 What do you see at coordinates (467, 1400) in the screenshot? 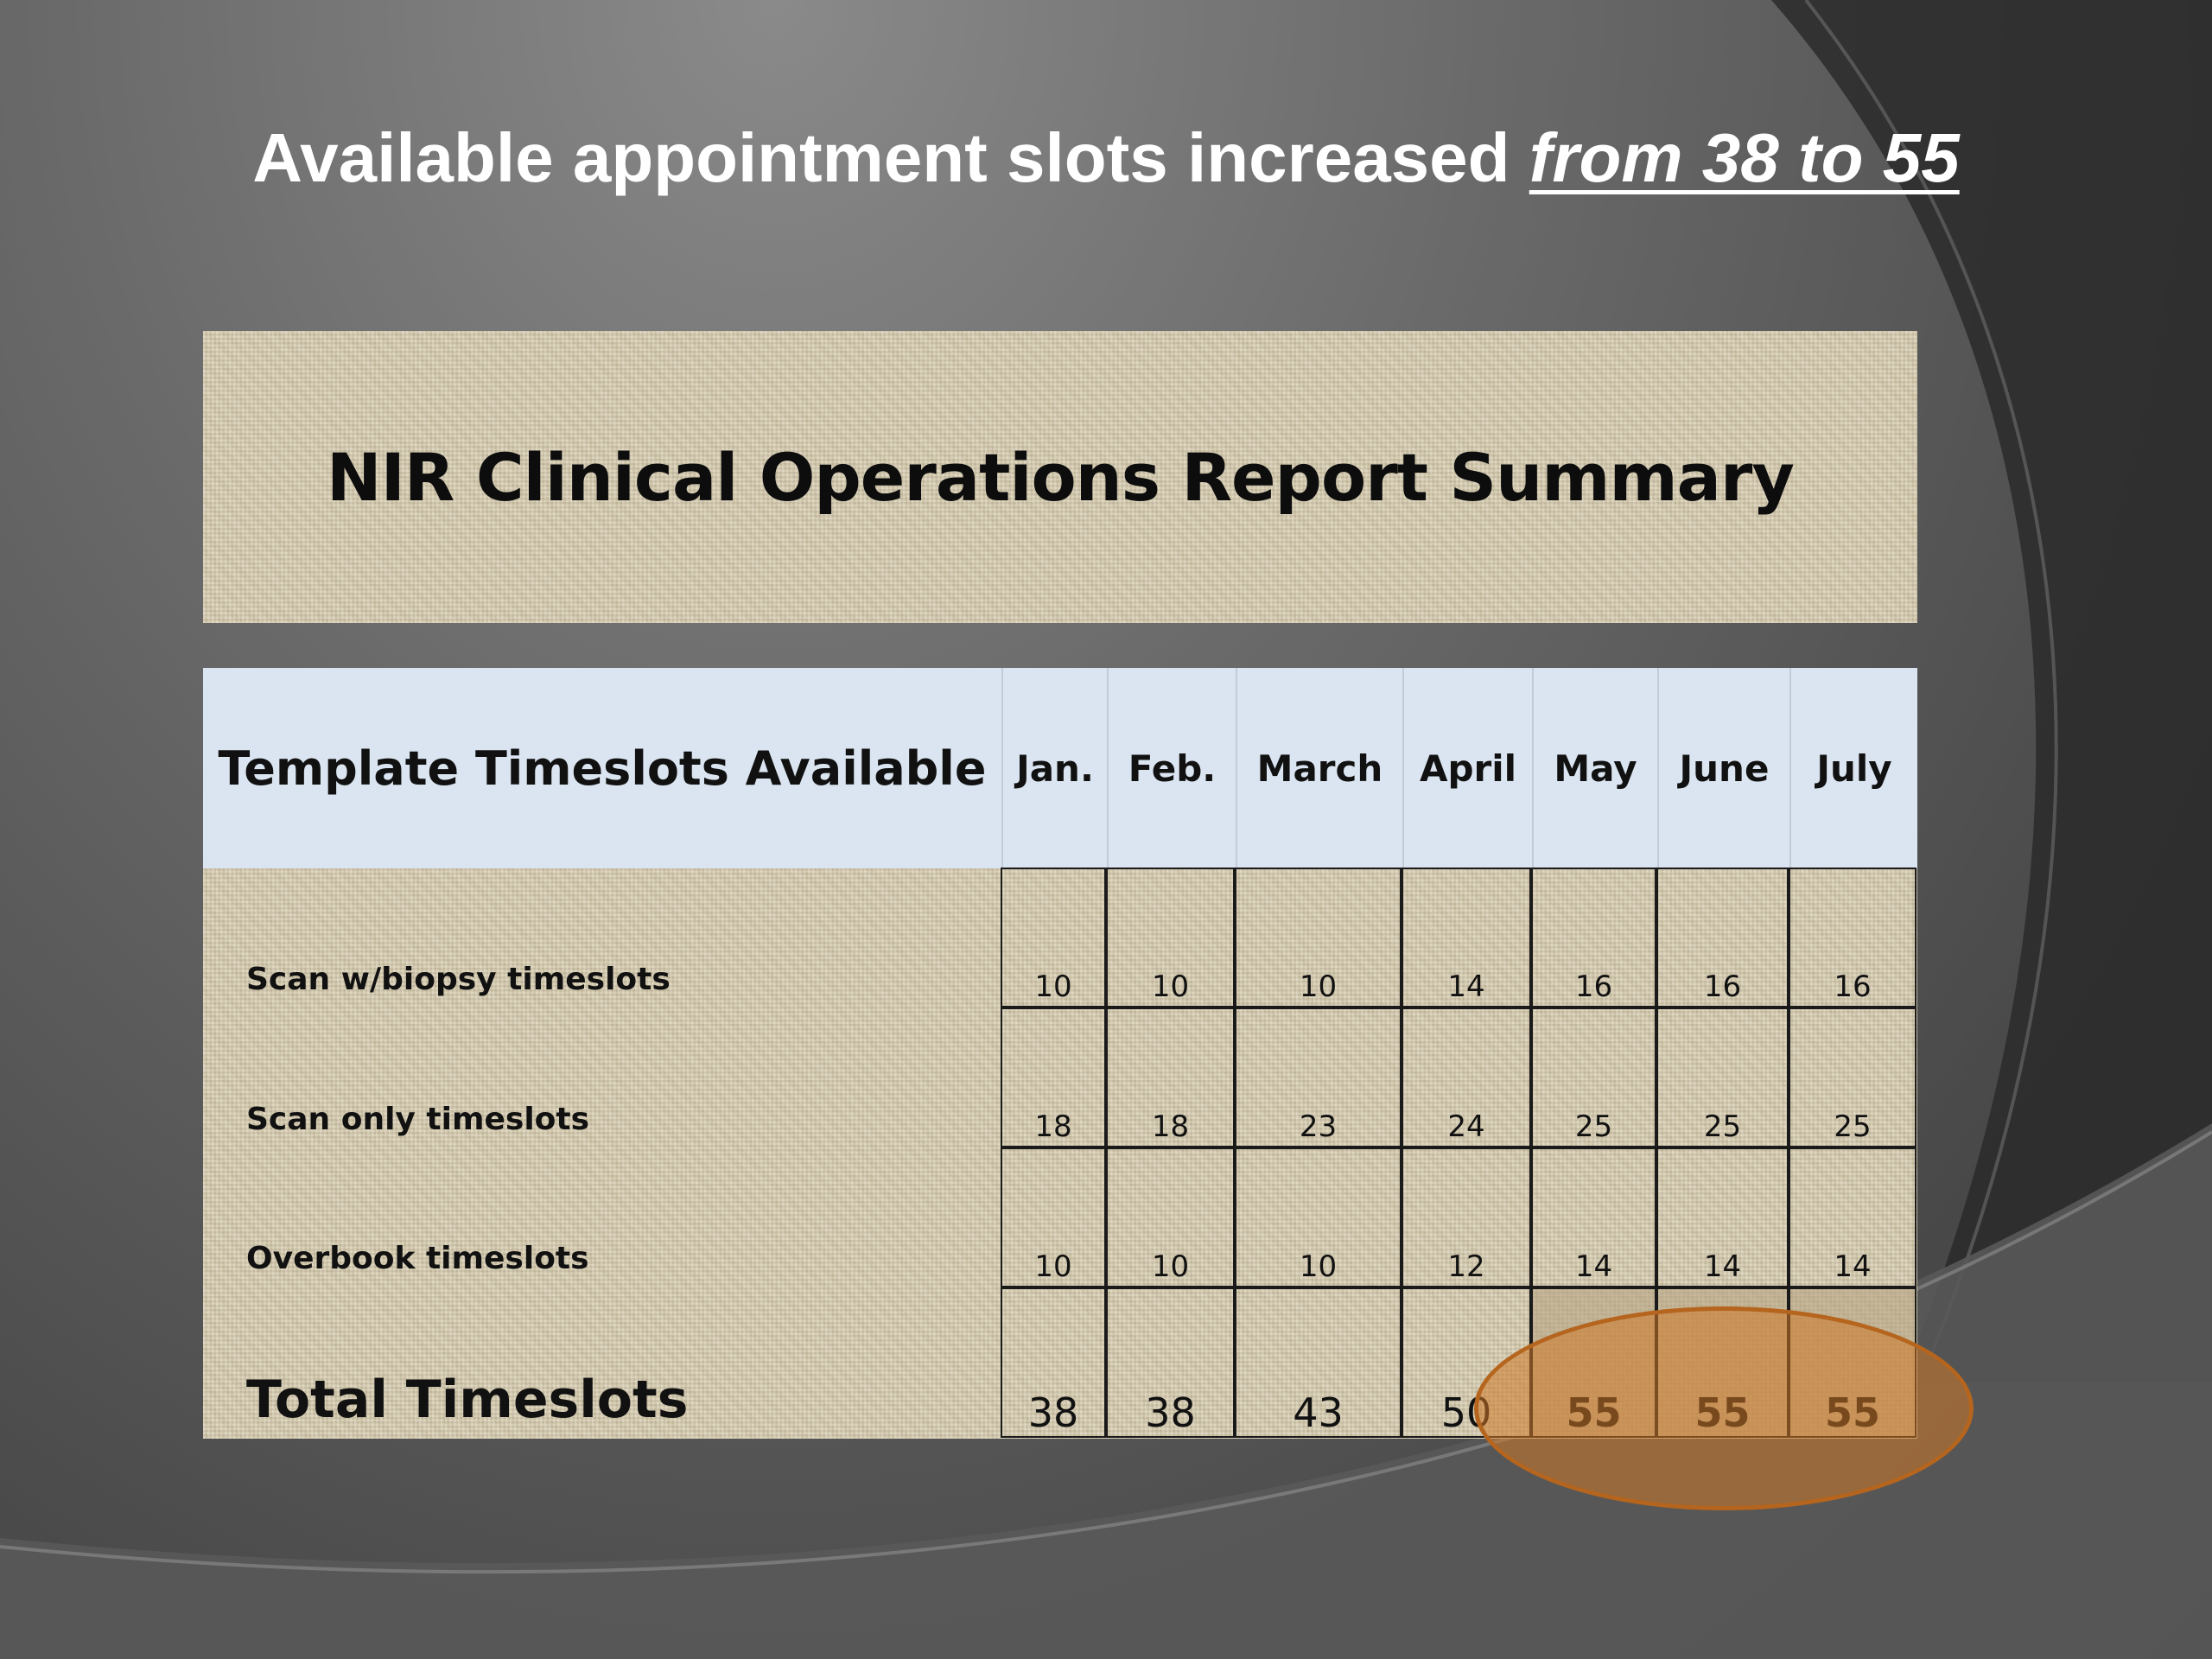
I see `row-label-total: Total Timeslots` at bounding box center [467, 1400].